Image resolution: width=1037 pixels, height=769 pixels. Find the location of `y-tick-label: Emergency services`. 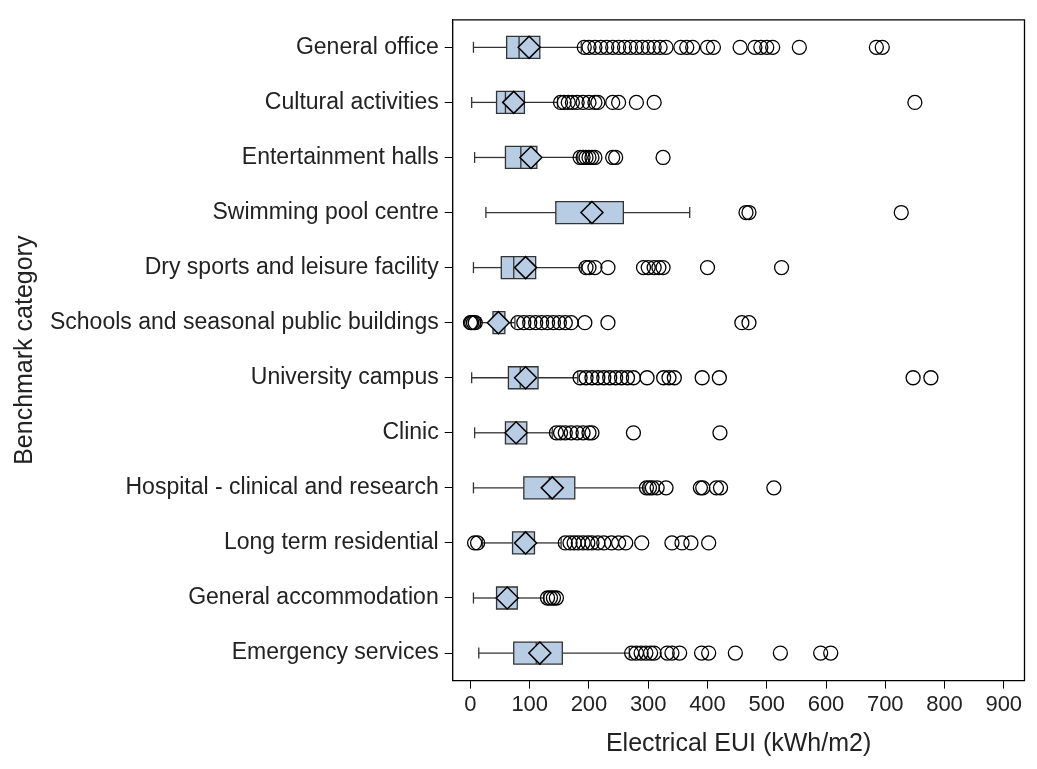

y-tick-label: Emergency services is located at coordinates (335, 651).